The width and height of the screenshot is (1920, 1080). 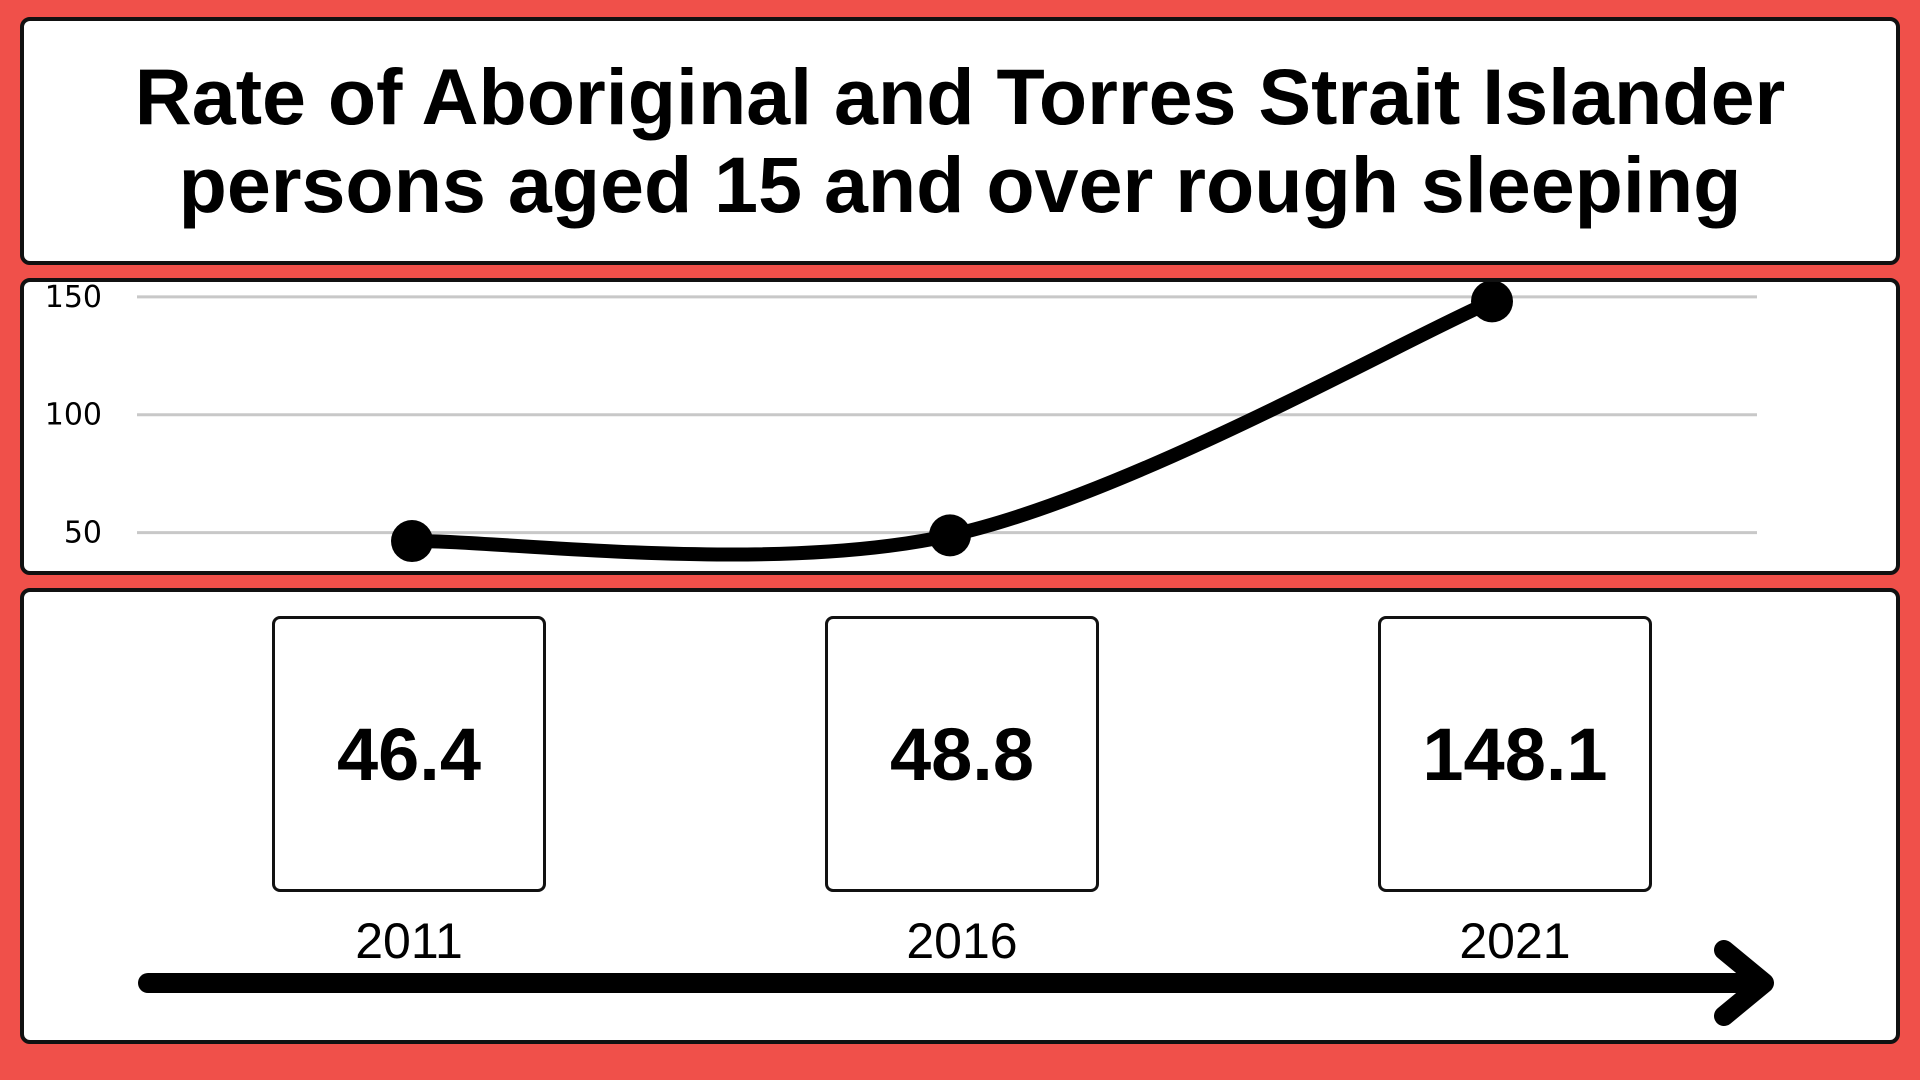 I want to click on y-tick-label-100: 100, so click(x=73, y=415).